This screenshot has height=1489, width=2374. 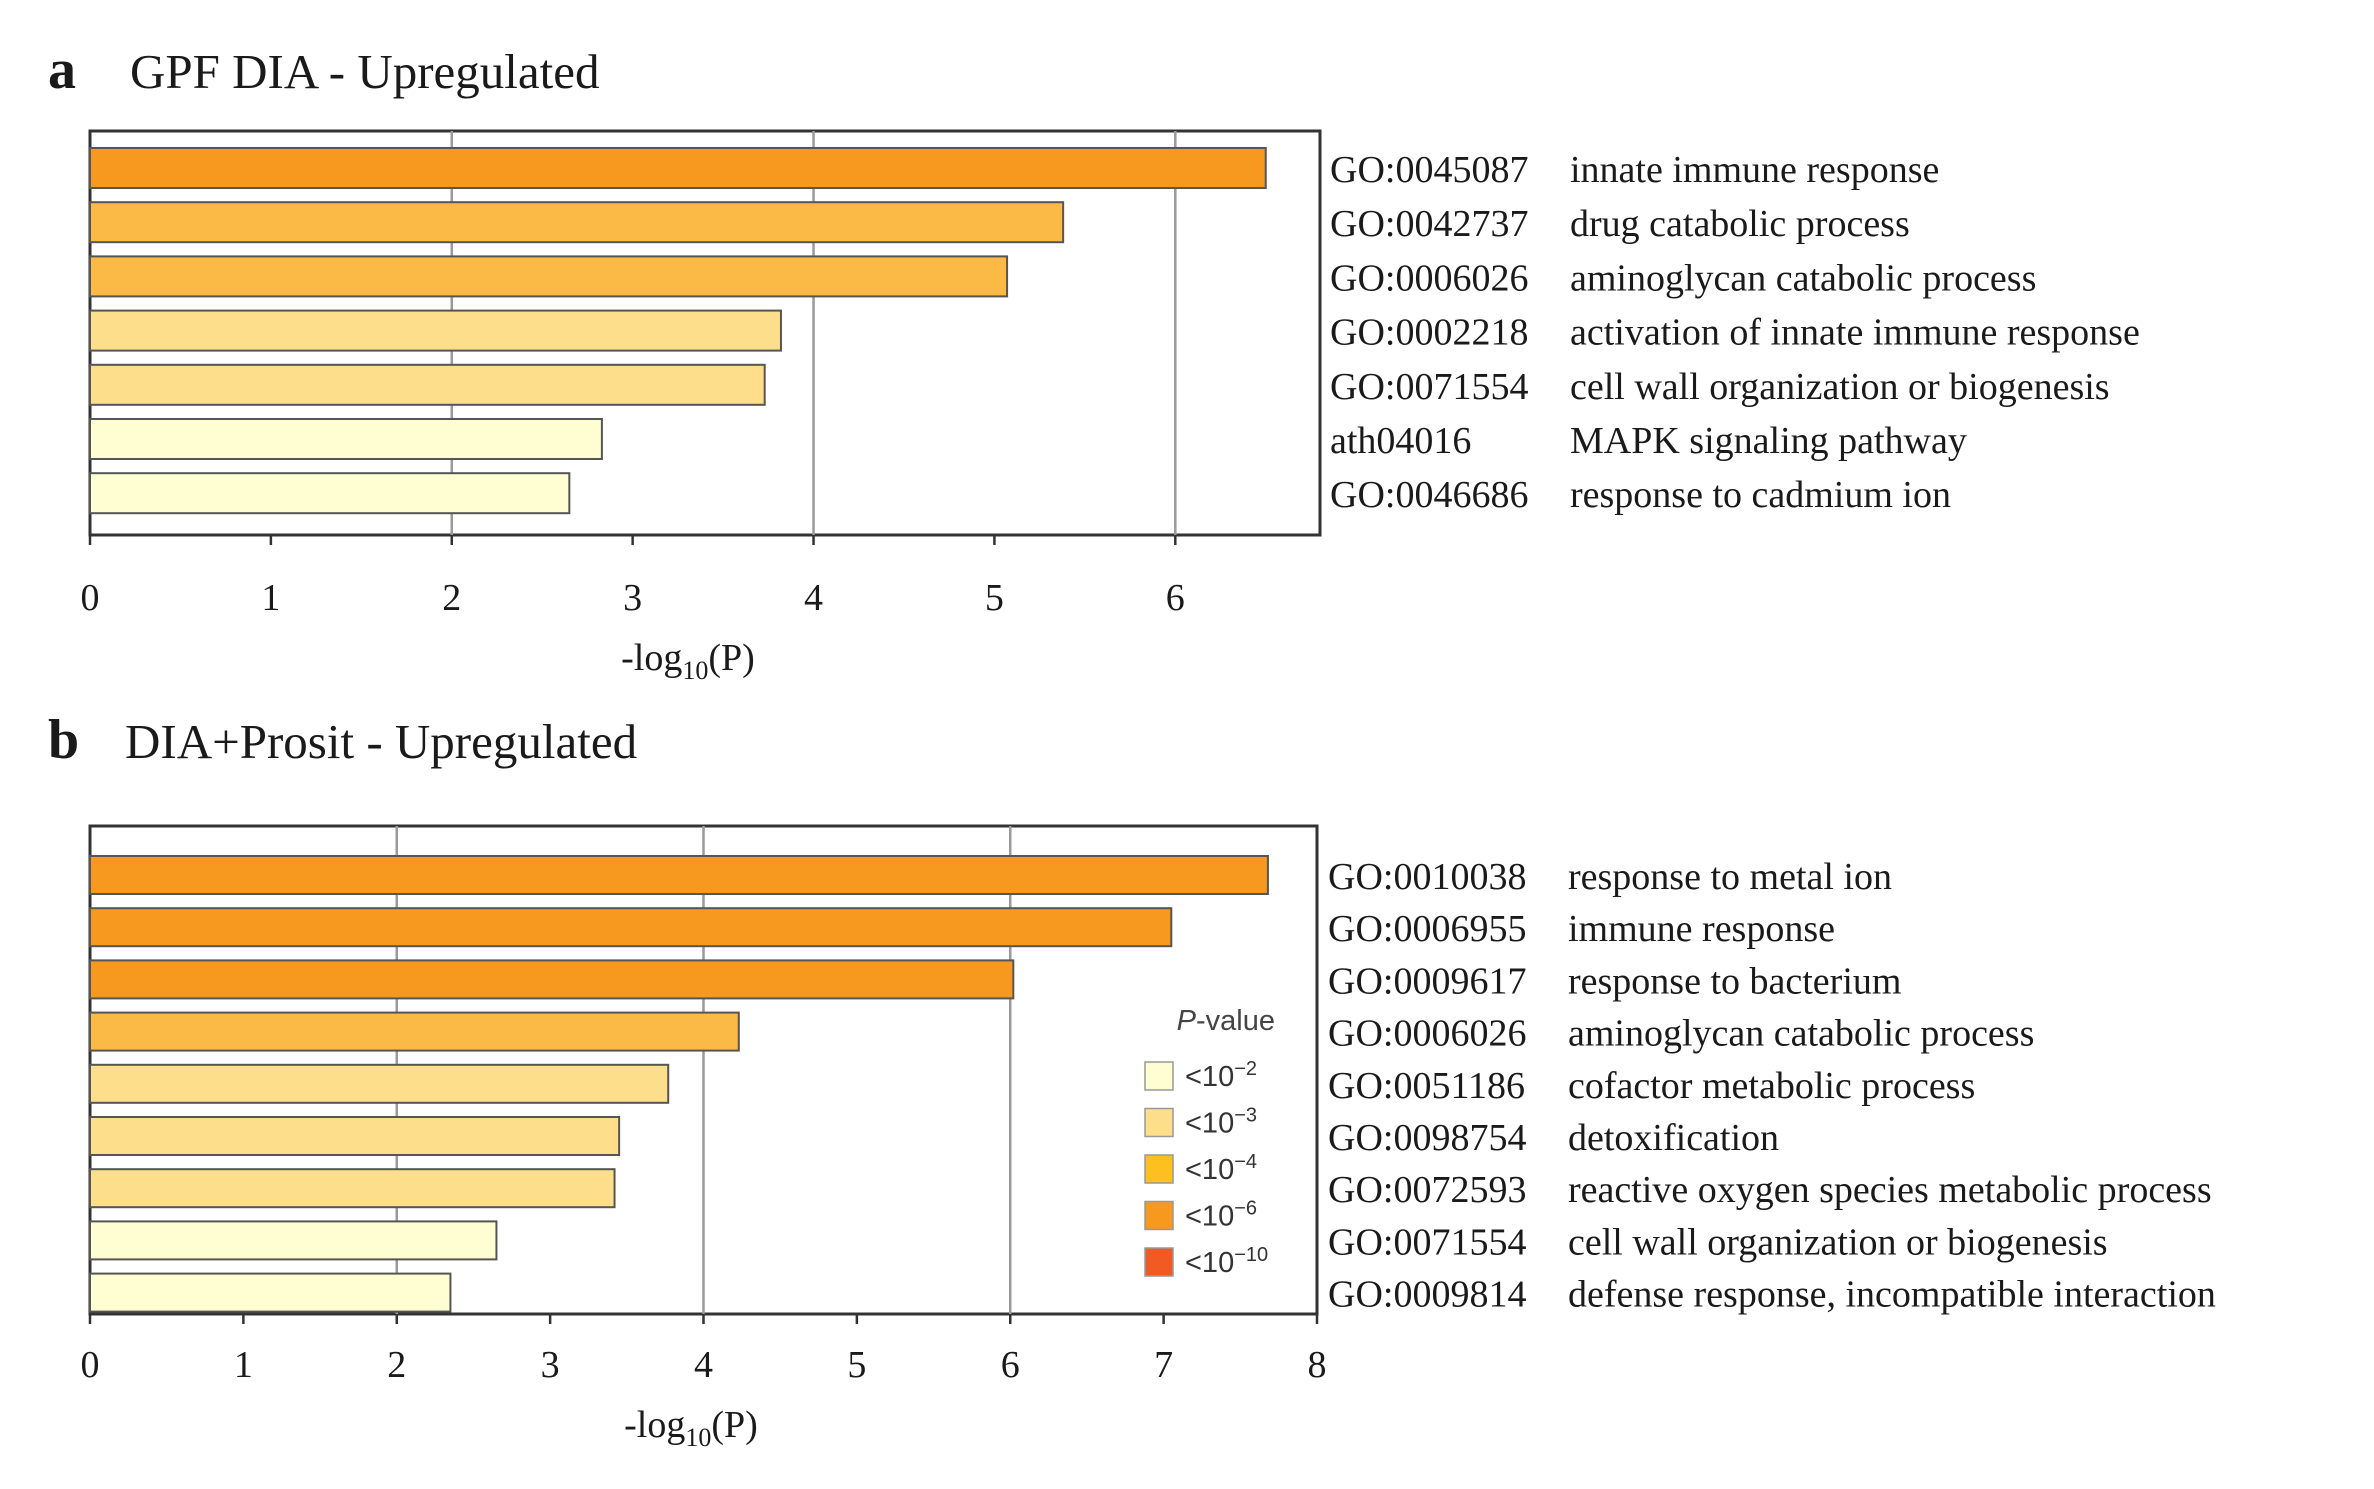 I want to click on term-label: response to metal ion, so click(x=1730, y=877).